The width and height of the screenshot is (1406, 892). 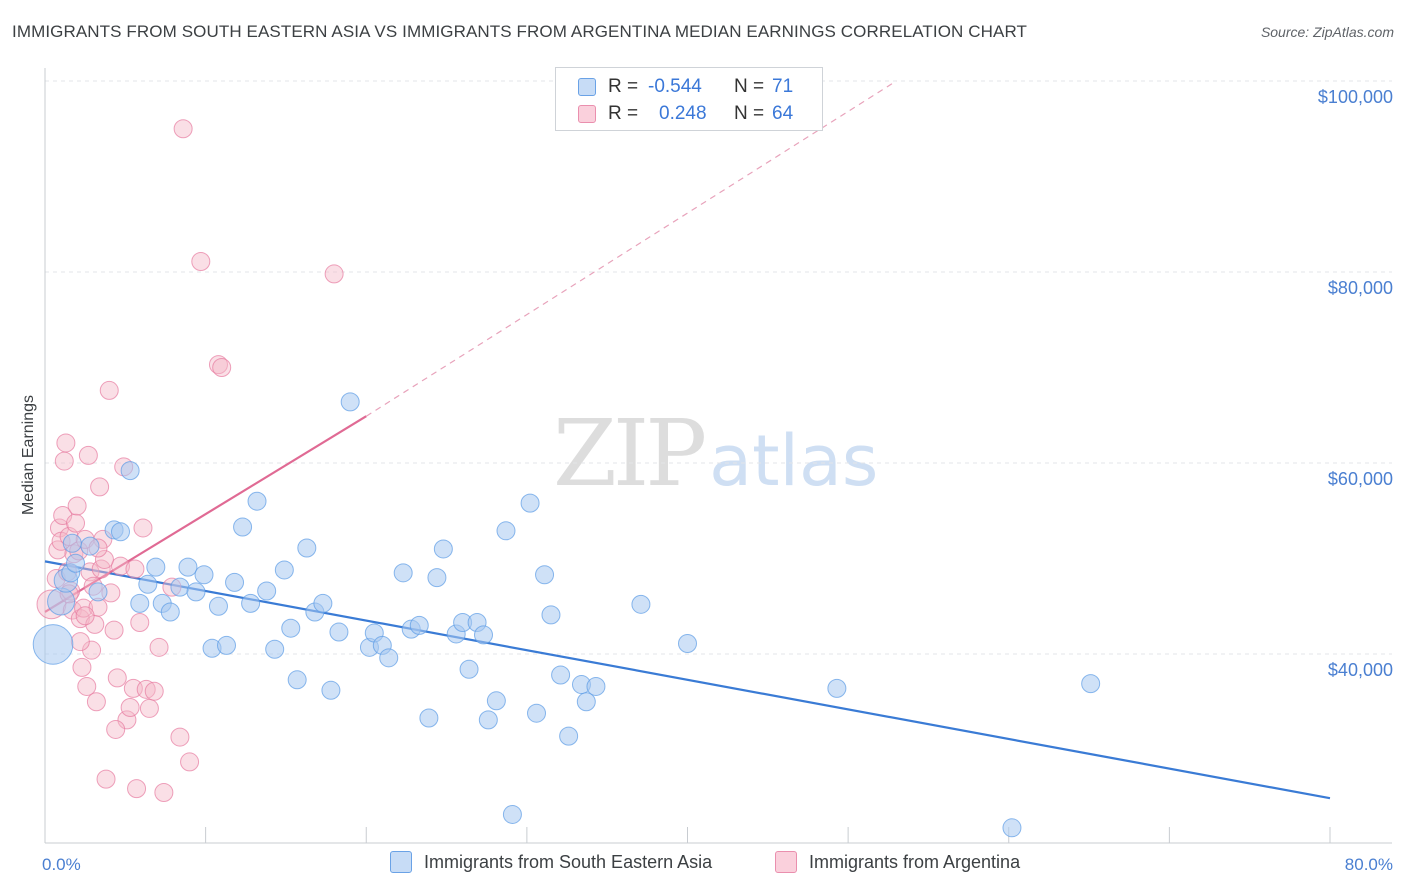 I want to click on series-label-sea: Immigrants from South Eastern Asia, so click(x=568, y=861).